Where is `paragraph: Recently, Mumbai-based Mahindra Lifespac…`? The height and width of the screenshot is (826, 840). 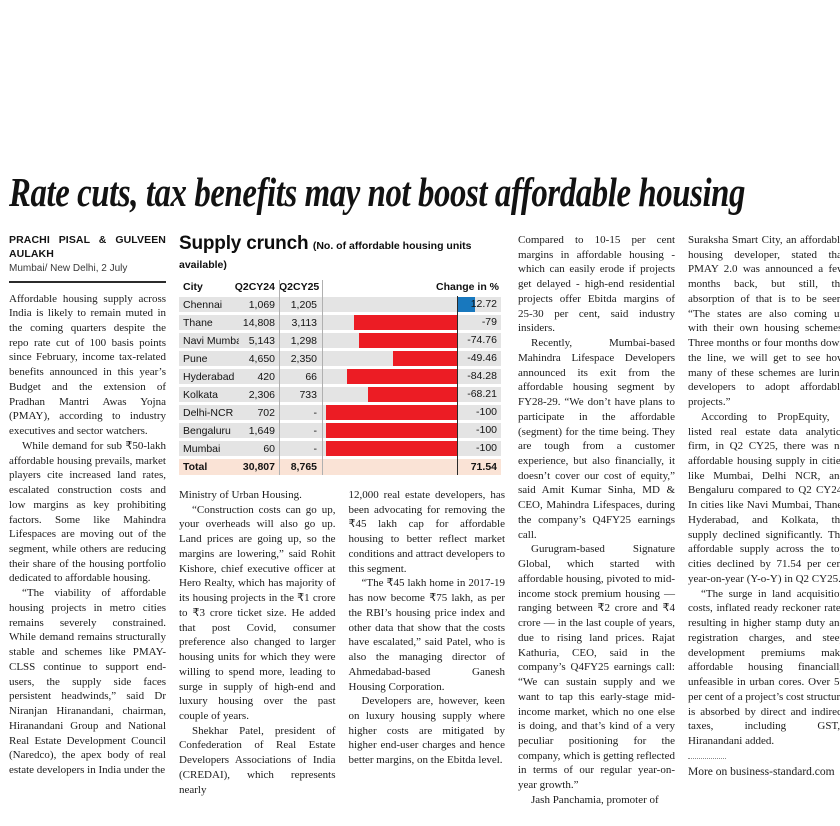 paragraph: Recently, Mumbai-based Mahindra Lifespac… is located at coordinates (596, 439).